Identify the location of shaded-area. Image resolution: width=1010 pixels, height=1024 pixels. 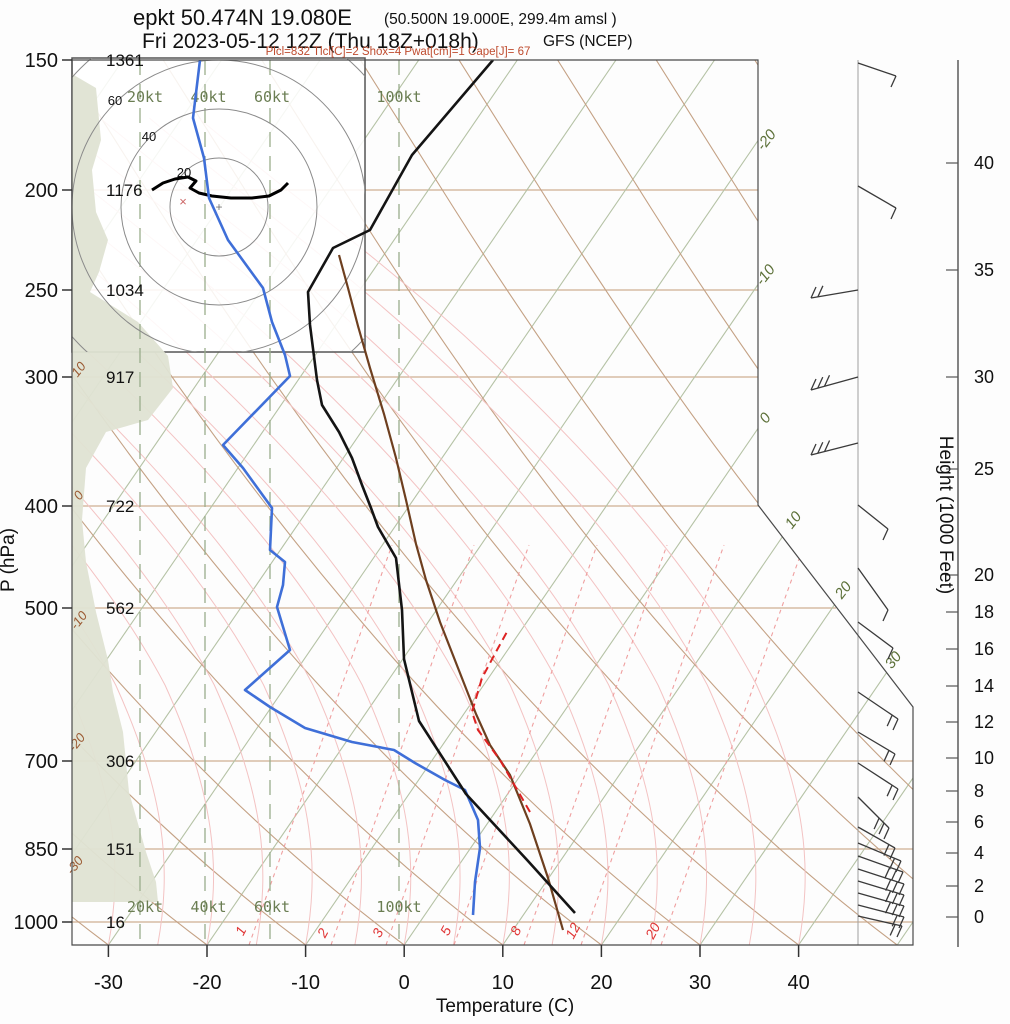
(122, 488).